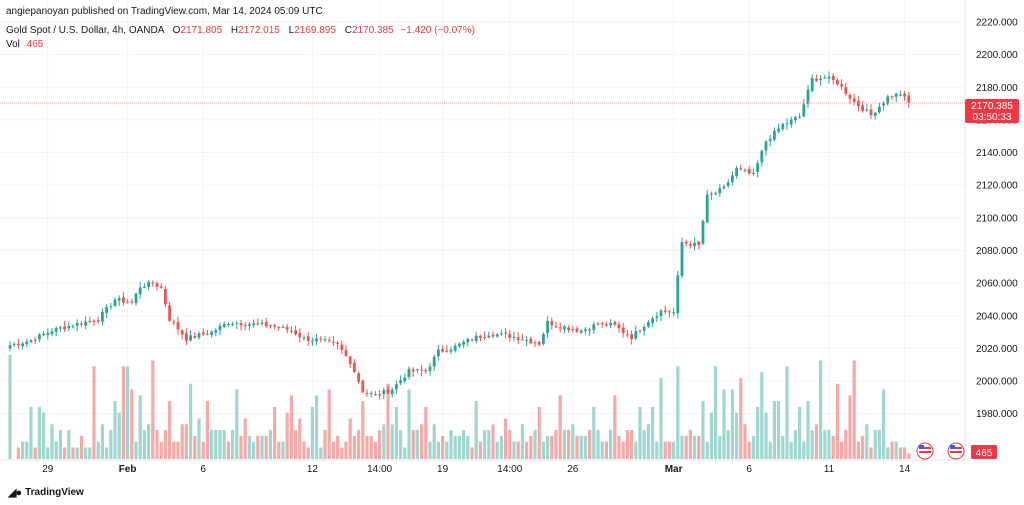  Describe the element at coordinates (997, 251) in the screenshot. I see `price-tick: 2080.000` at that location.